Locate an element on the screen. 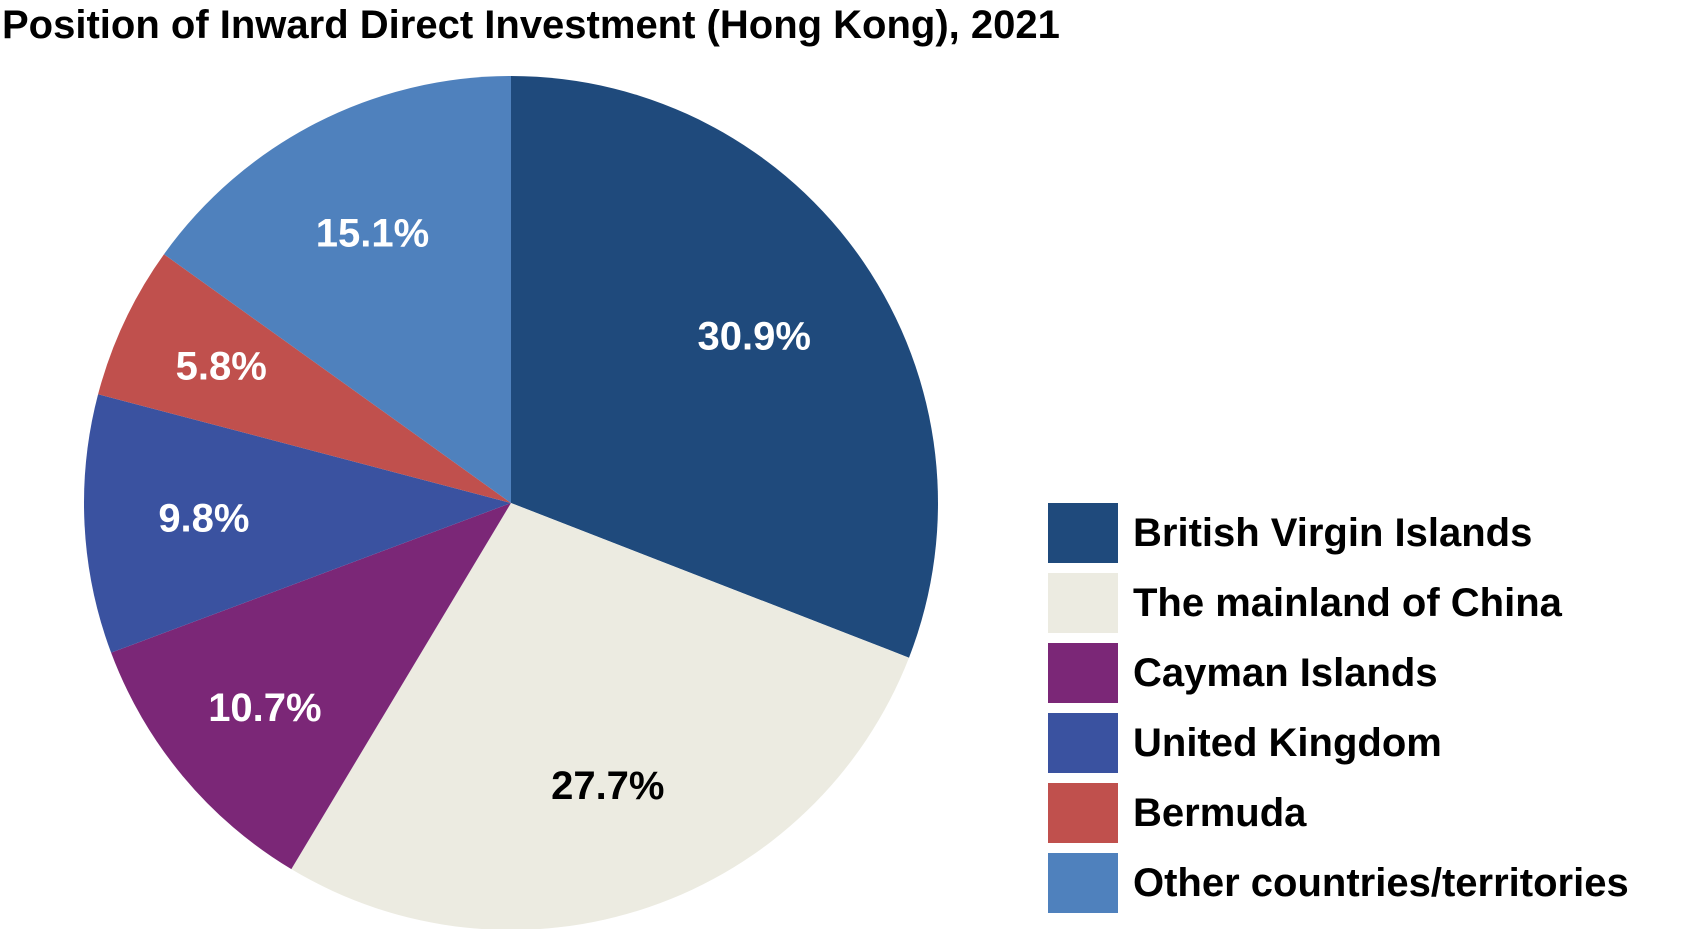 The image size is (1700, 929). legend-item: United Kingdom is located at coordinates (1245, 743).